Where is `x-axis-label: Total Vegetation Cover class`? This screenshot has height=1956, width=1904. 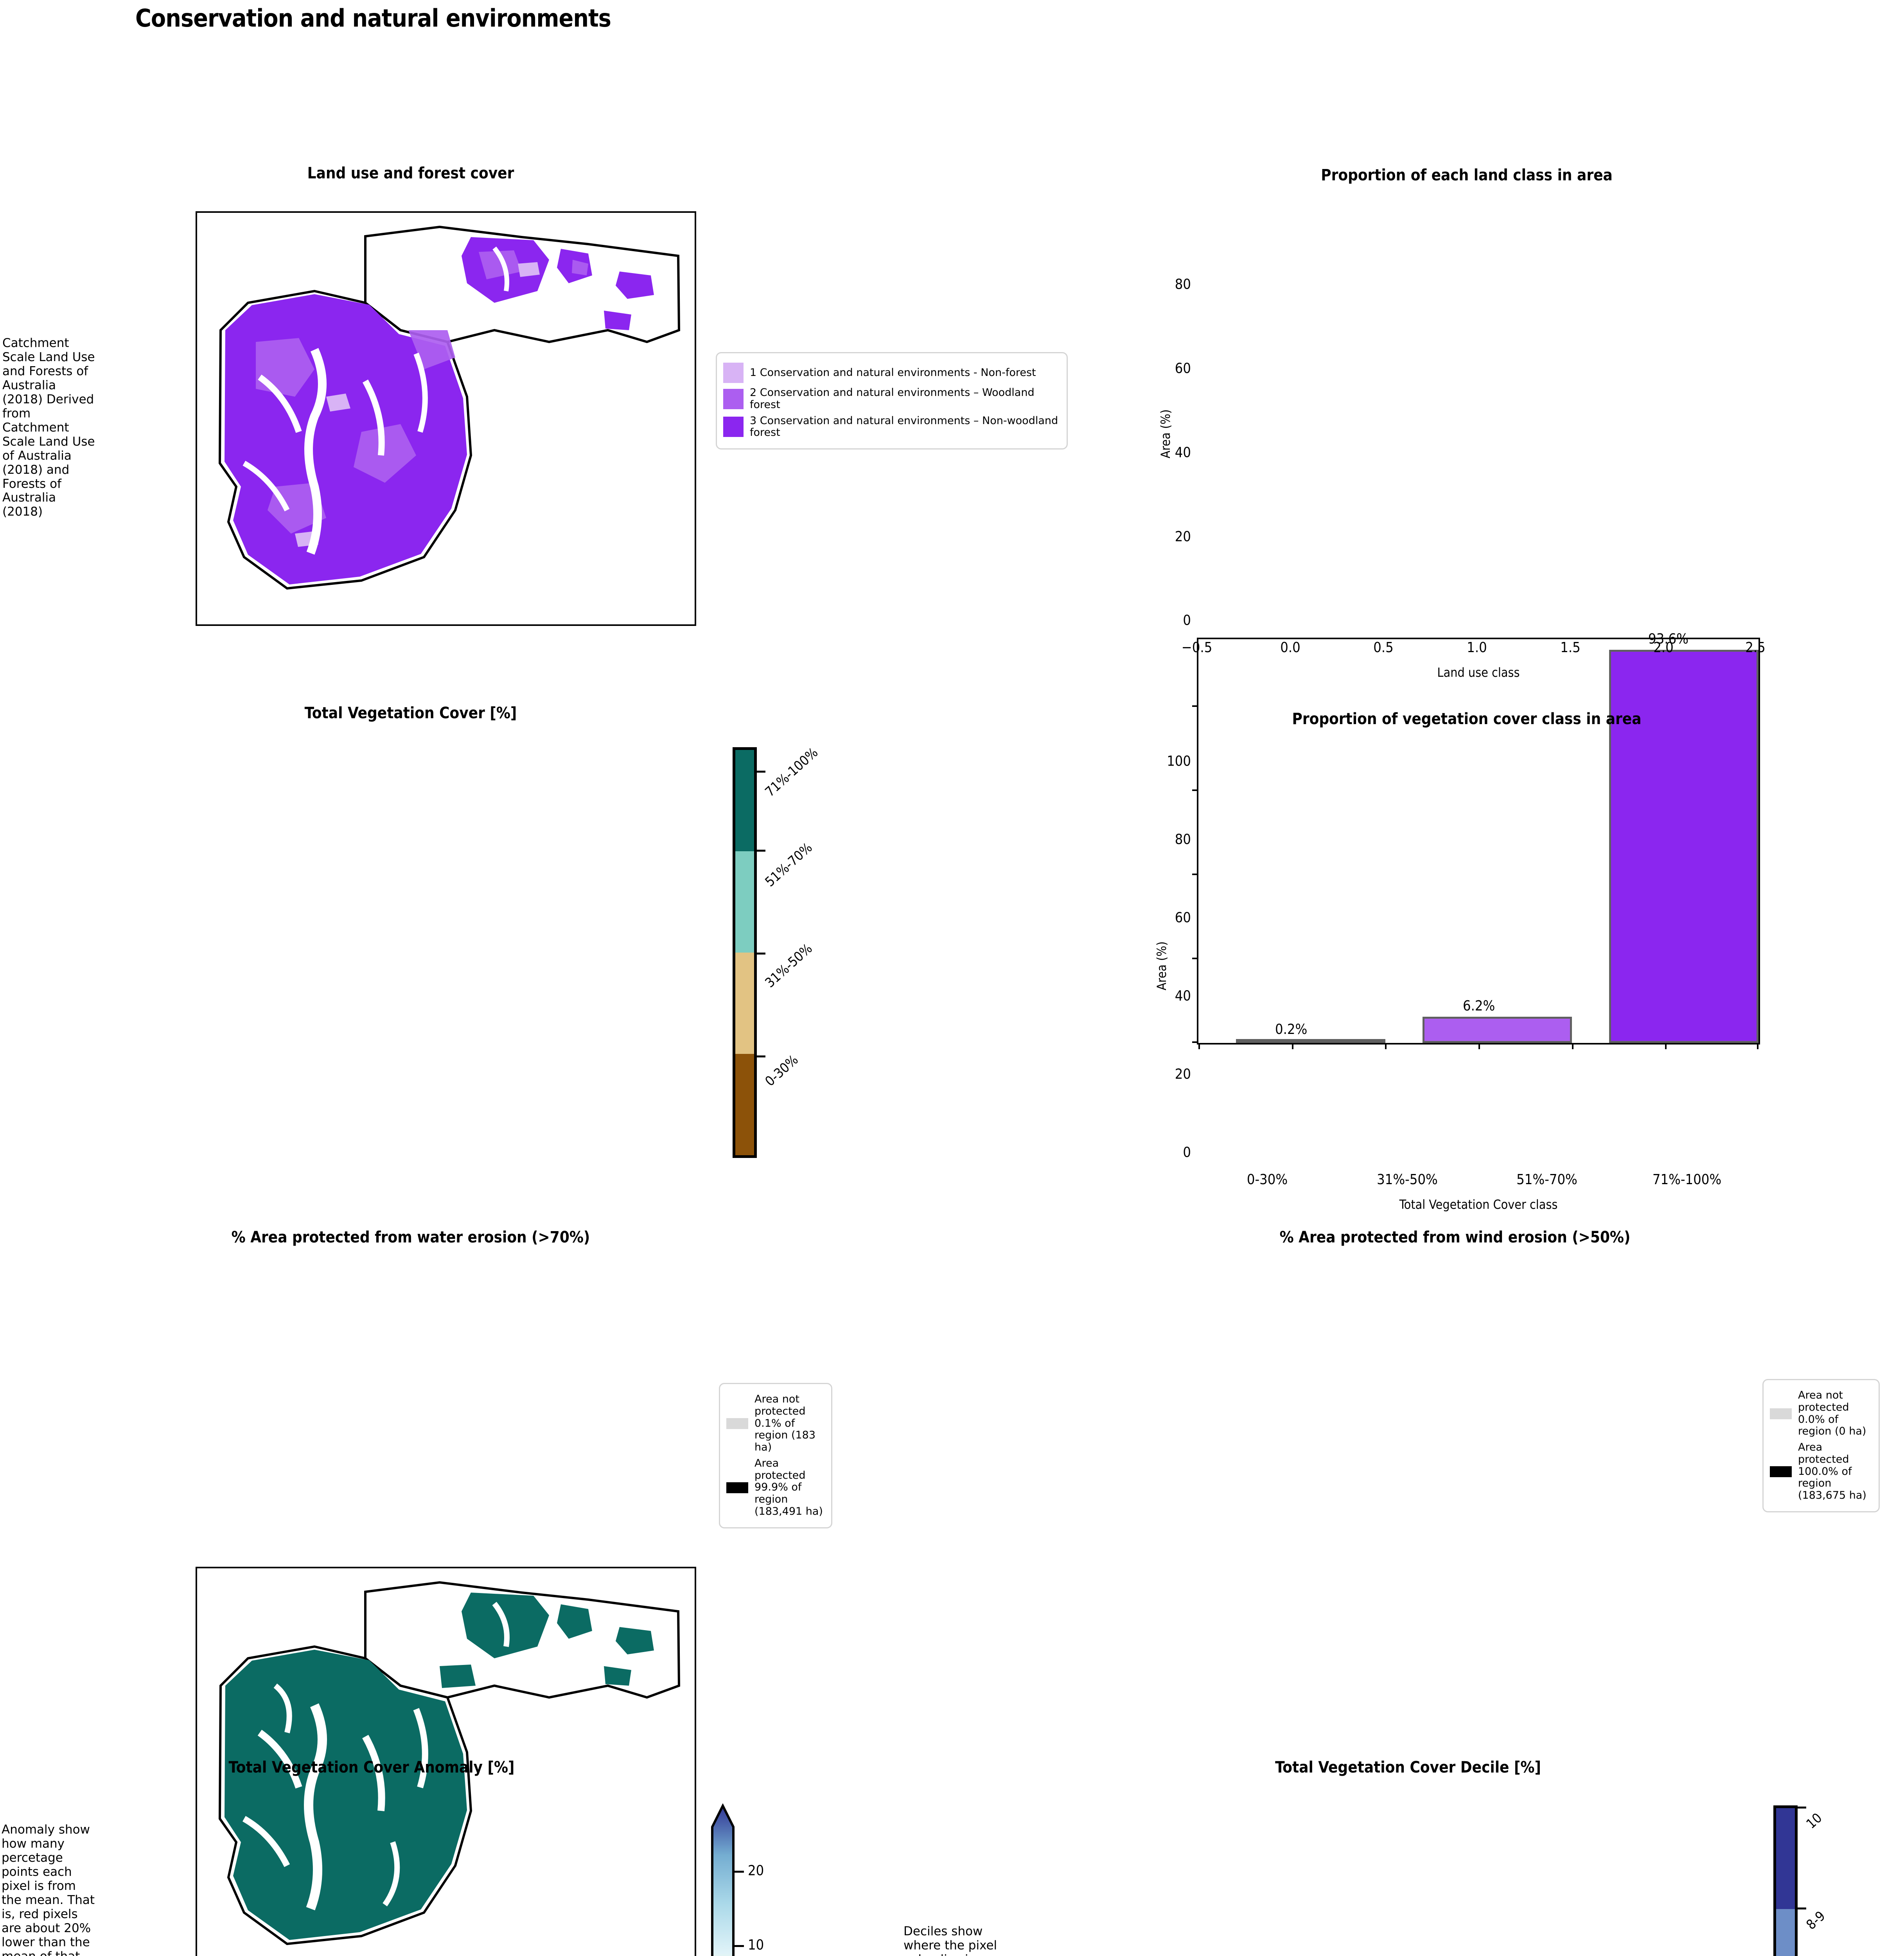
x-axis-label: Total Vegetation Cover class is located at coordinates (1478, 1204).